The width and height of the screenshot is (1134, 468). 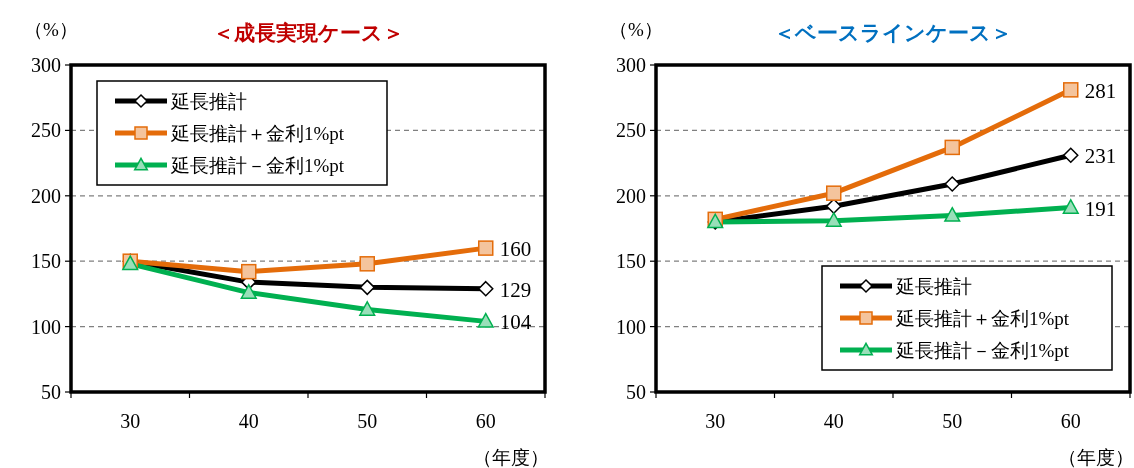 I want to click on data-label: 281, so click(x=1100, y=90).